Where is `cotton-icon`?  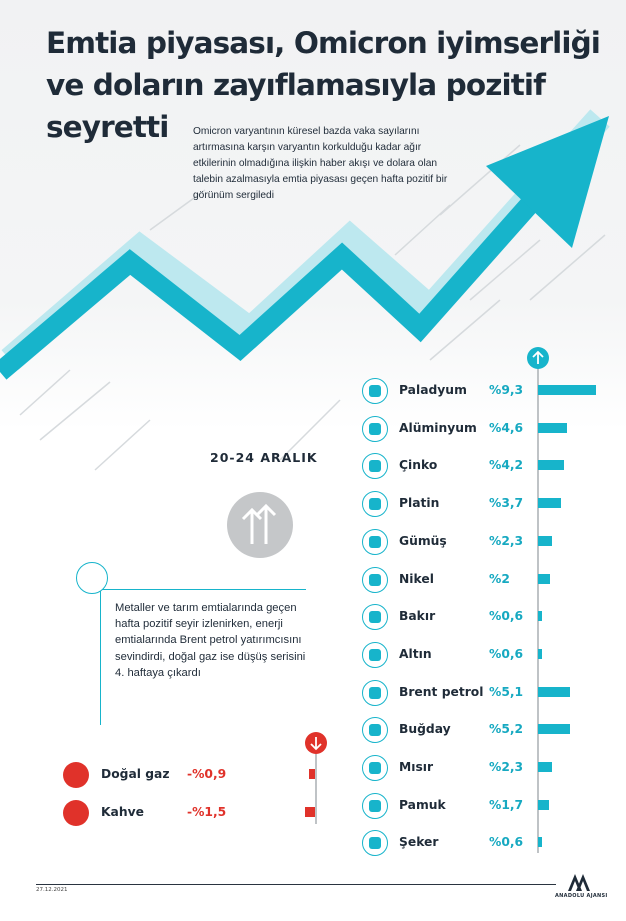 cotton-icon is located at coordinates (375, 805).